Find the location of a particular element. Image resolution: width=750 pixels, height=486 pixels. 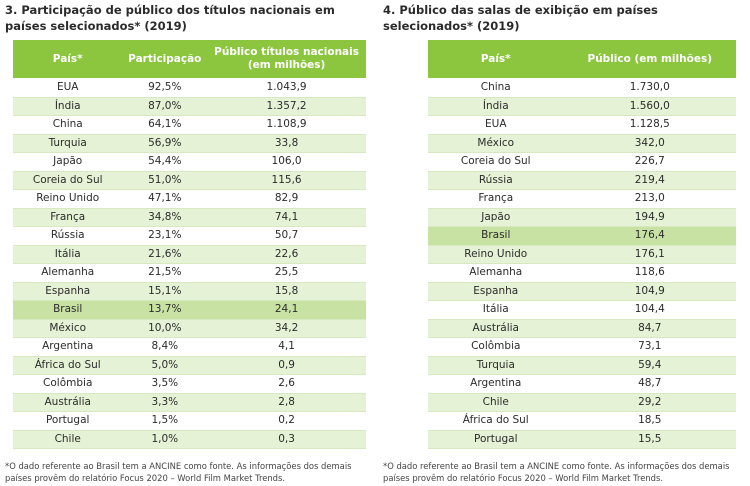

table-row: China 1.730,0 is located at coordinates (582, 88).